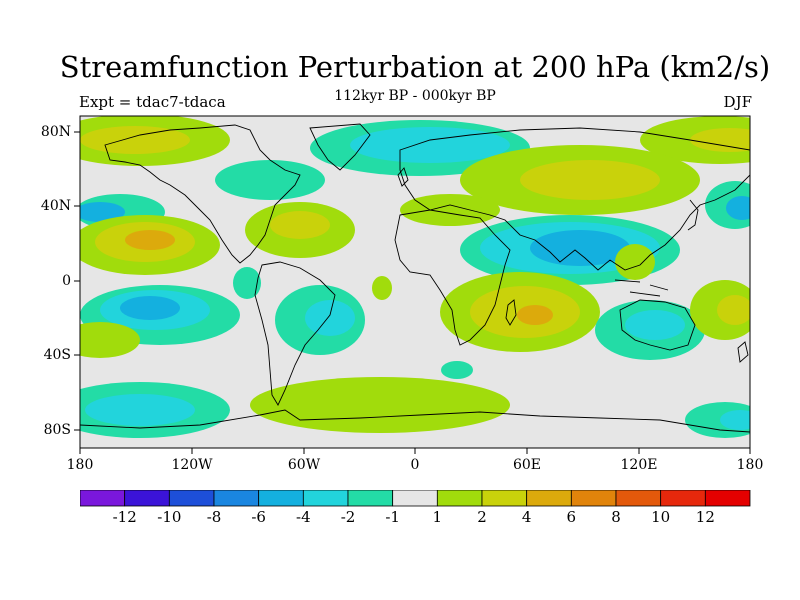 The image size is (800, 600). What do you see at coordinates (415, 465) in the screenshot?
I see `lon-label: 0` at bounding box center [415, 465].